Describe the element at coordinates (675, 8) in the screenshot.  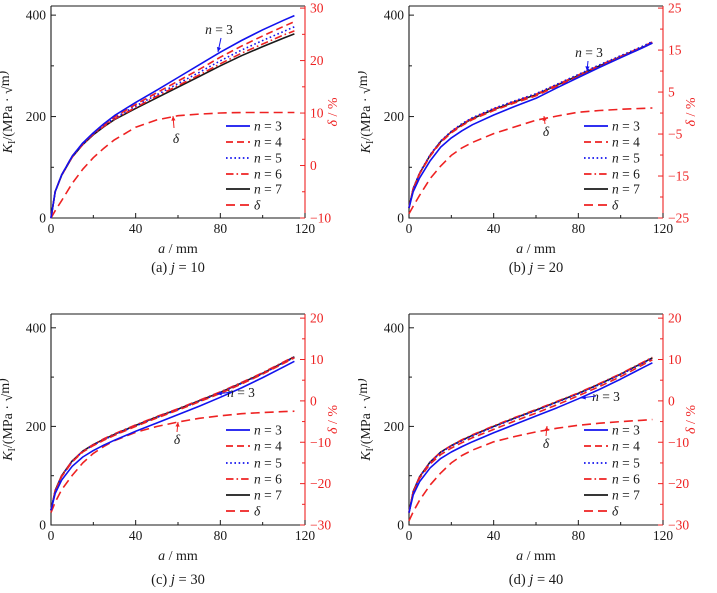
I see `y-right-tick-label: 25` at that location.